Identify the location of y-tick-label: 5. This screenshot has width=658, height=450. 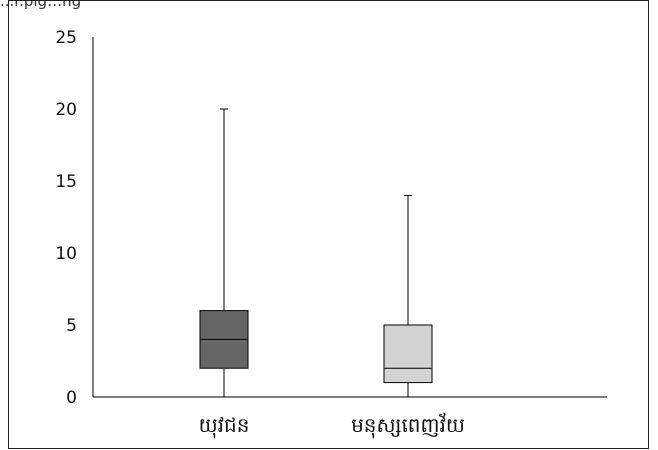
(71, 326).